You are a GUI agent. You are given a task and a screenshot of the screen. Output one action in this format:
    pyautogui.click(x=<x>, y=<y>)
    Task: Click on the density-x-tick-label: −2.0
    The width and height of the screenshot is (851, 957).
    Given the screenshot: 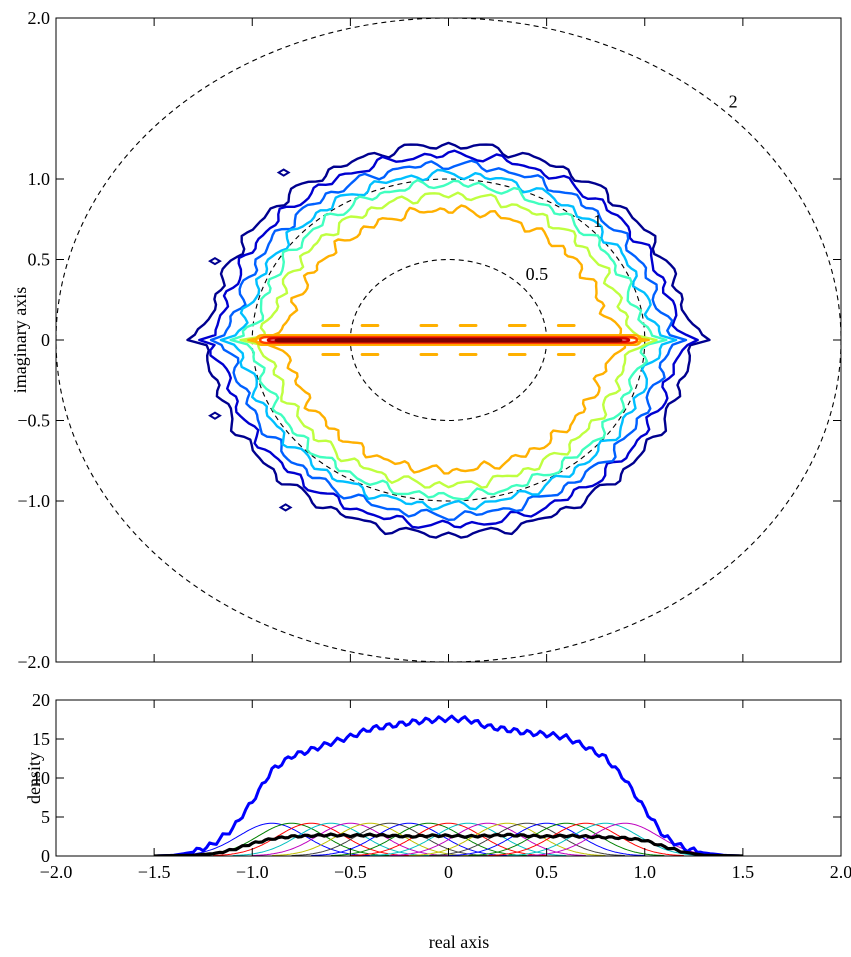 What is the action you would take?
    pyautogui.click(x=56, y=872)
    